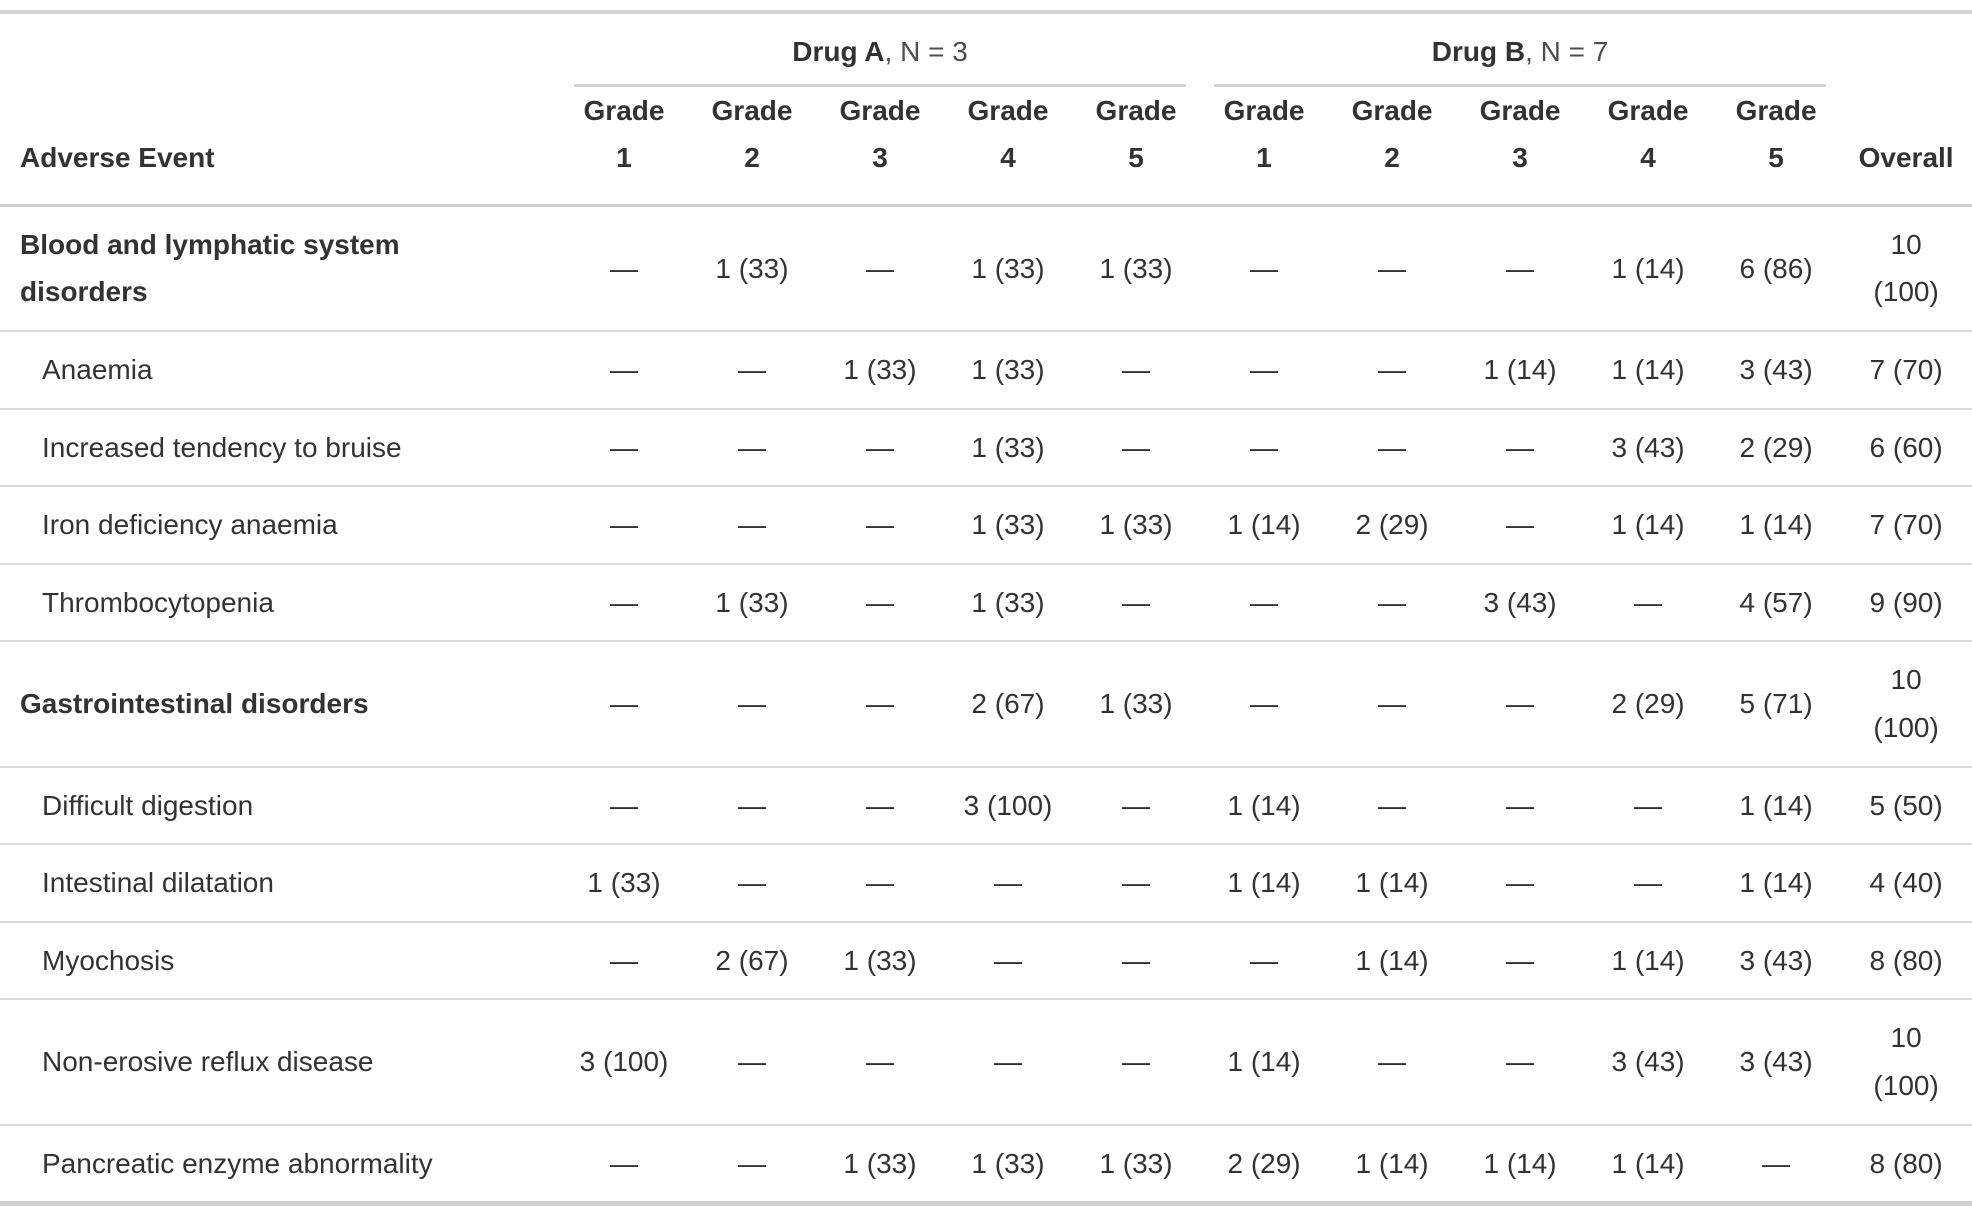 Image resolution: width=1972 pixels, height=1218 pixels. What do you see at coordinates (624, 1062) in the screenshot?
I see `drug-a-grade-1-cell: 3 (100)` at bounding box center [624, 1062].